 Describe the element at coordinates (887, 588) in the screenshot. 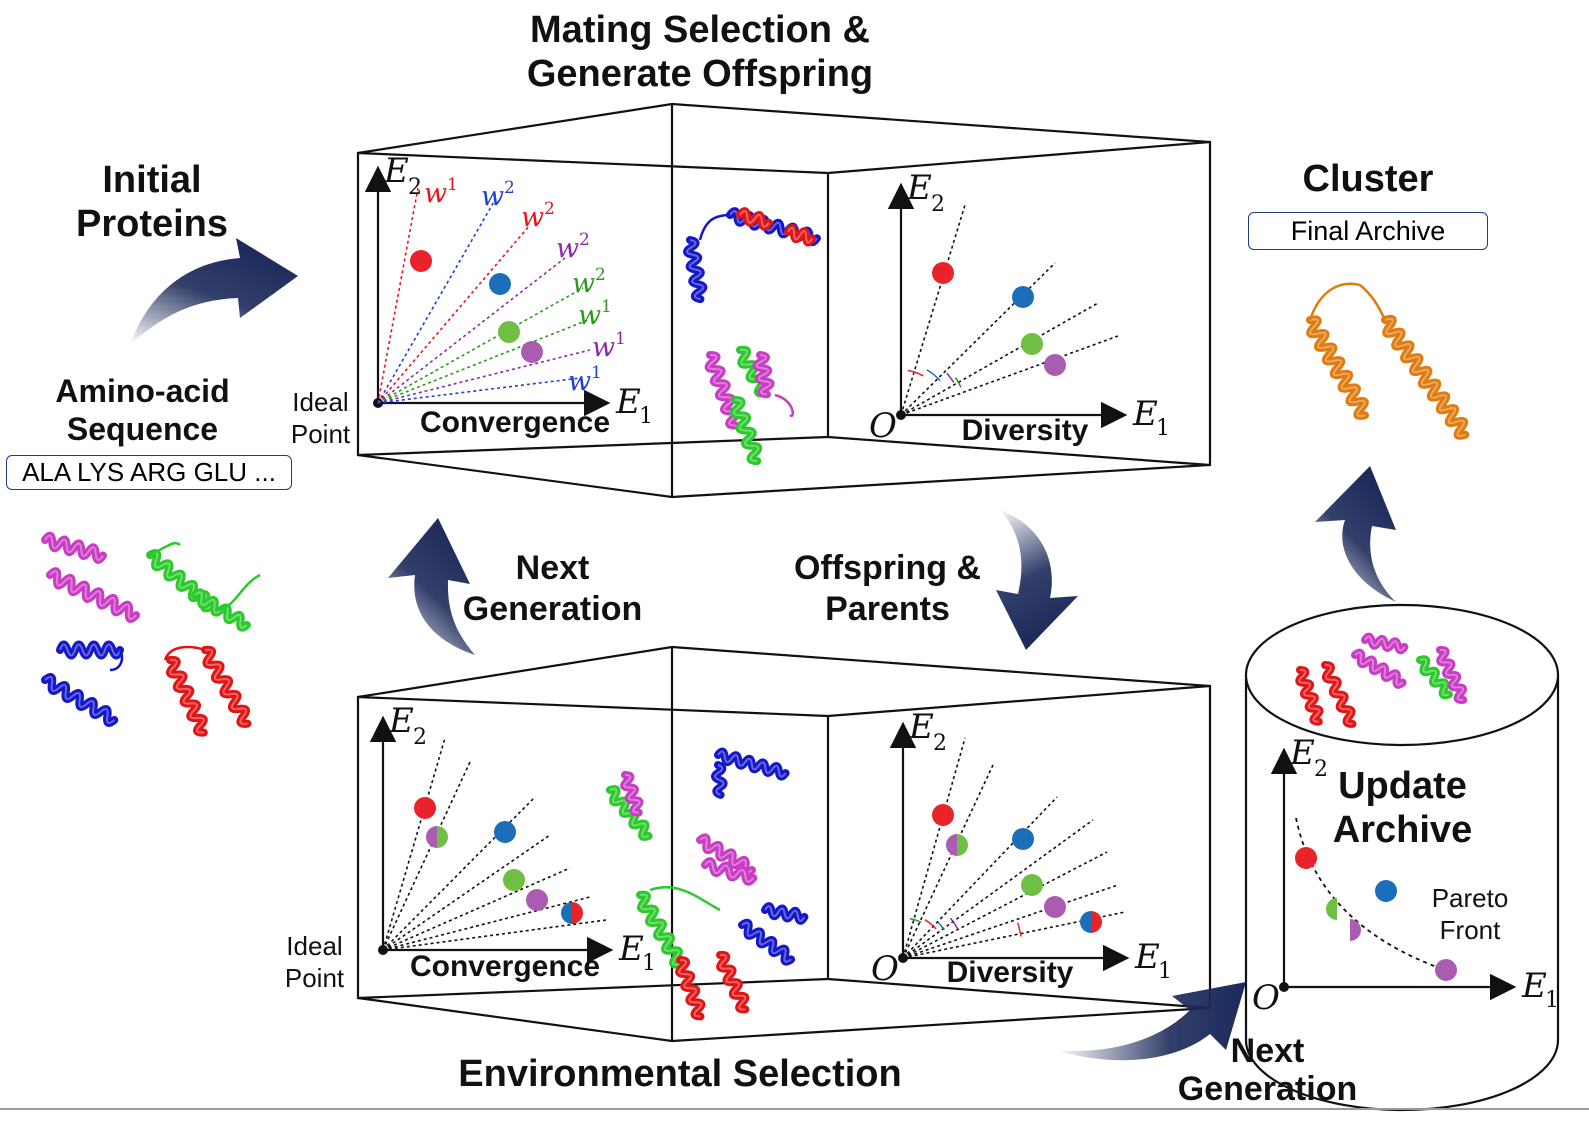

I see `label-offspring-parents: Offspring & Parents` at that location.